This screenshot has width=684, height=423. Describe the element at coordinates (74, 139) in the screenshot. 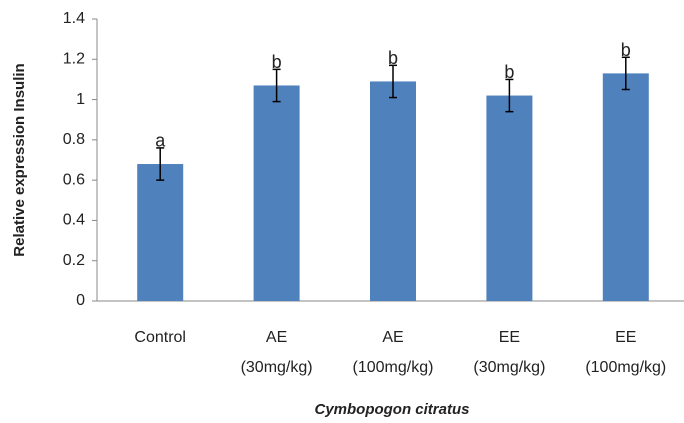

I see `y-tick-label: 0.8` at that location.